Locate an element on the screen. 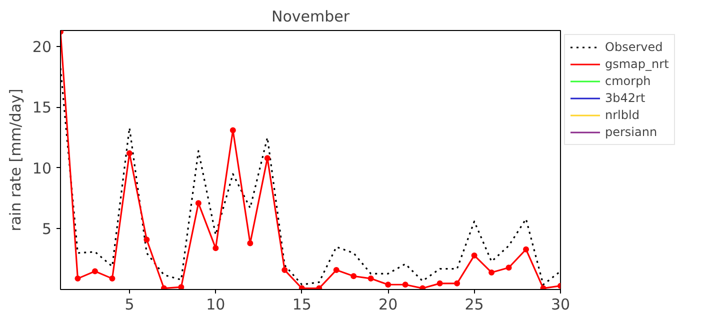 Image resolution: width=720 pixels, height=324 pixels. x-tick-label: 5 is located at coordinates (129, 305).